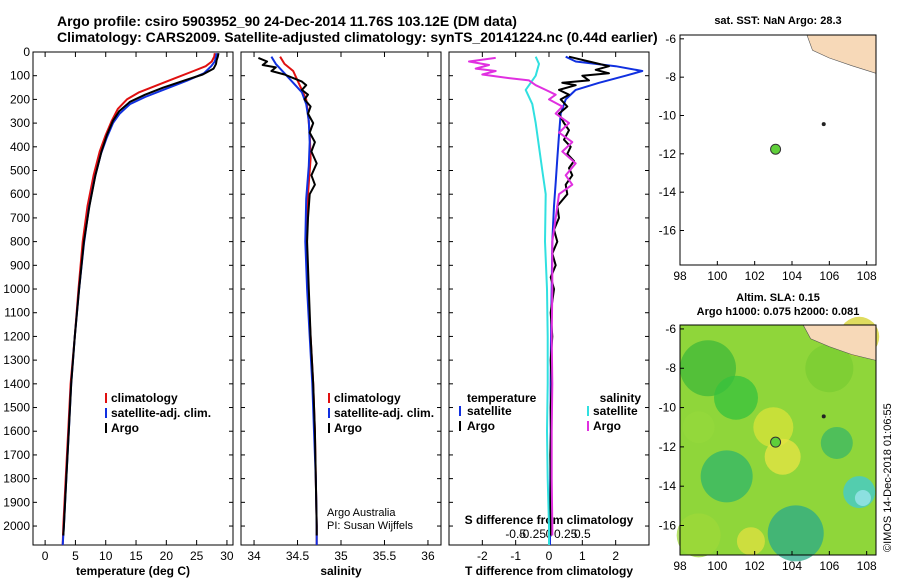  What do you see at coordinates (133, 571) in the screenshot?
I see `temperature-xlabel: temperature (deg C)` at bounding box center [133, 571].